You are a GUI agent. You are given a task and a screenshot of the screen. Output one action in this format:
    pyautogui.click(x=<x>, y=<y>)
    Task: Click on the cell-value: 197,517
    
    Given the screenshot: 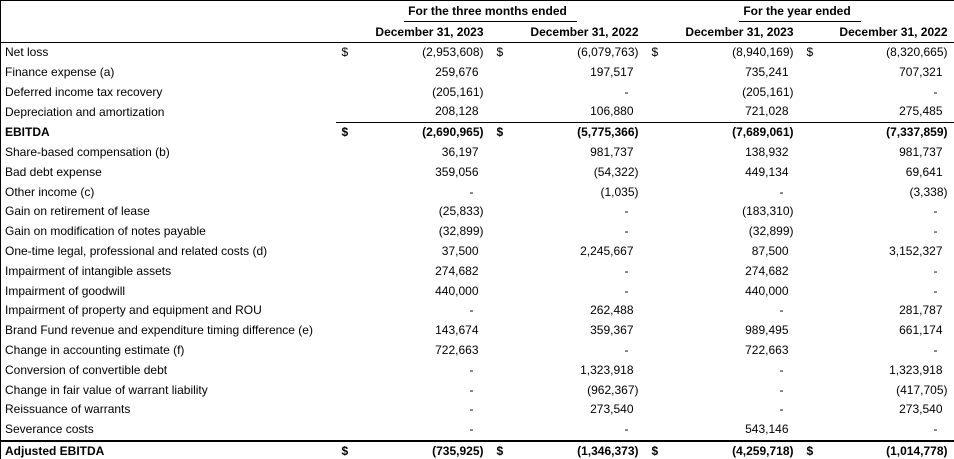 What is the action you would take?
    pyautogui.click(x=612, y=71)
    